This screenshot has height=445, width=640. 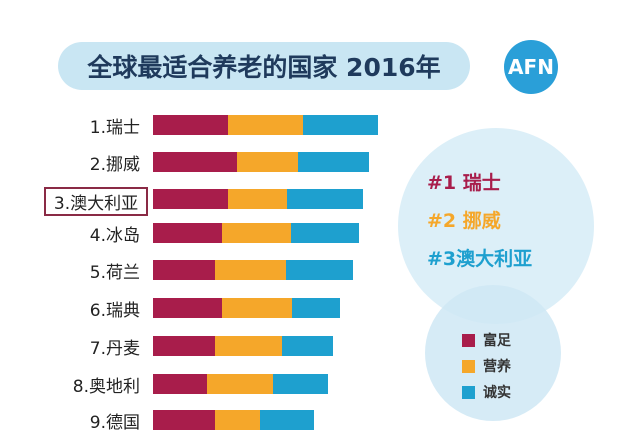 I want to click on category-label: 1.瑞士, so click(x=114, y=128).